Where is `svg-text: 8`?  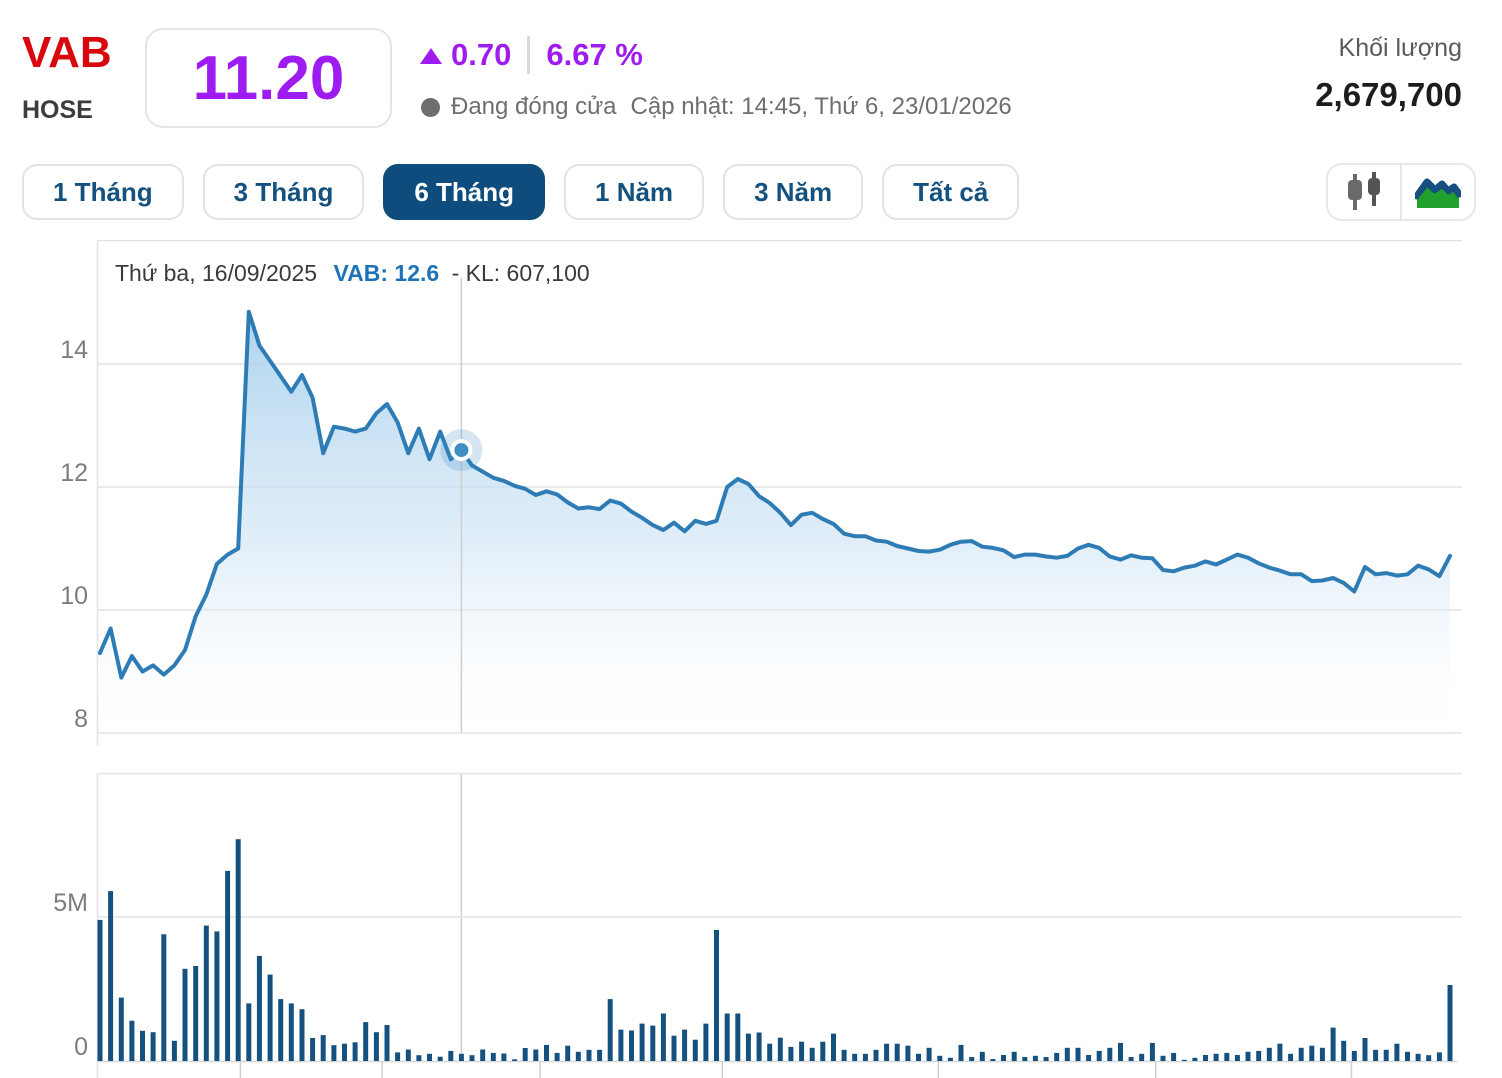 svg-text: 8 is located at coordinates (81, 719).